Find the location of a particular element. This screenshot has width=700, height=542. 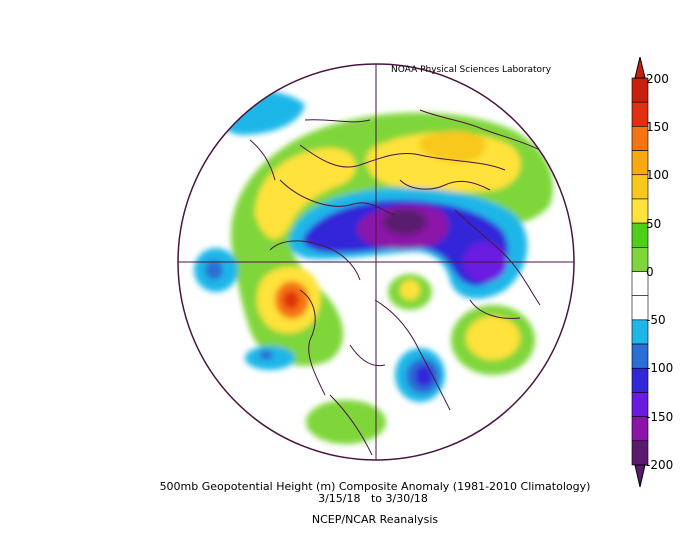

colorbar is located at coordinates (640, 271).